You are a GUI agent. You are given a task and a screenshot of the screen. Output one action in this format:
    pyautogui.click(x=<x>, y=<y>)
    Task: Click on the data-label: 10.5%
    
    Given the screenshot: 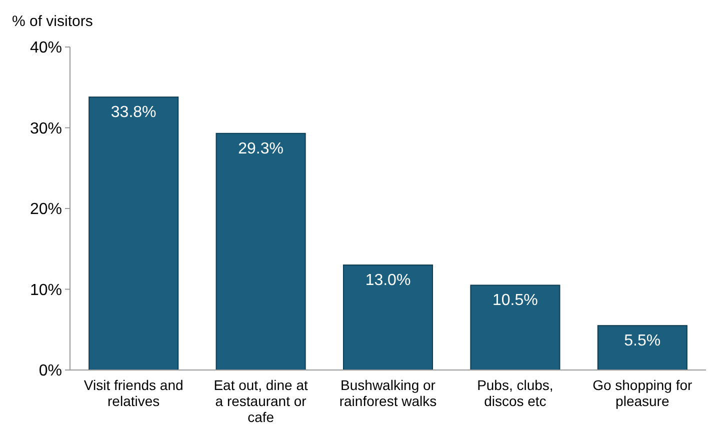 What is the action you would take?
    pyautogui.click(x=515, y=301)
    